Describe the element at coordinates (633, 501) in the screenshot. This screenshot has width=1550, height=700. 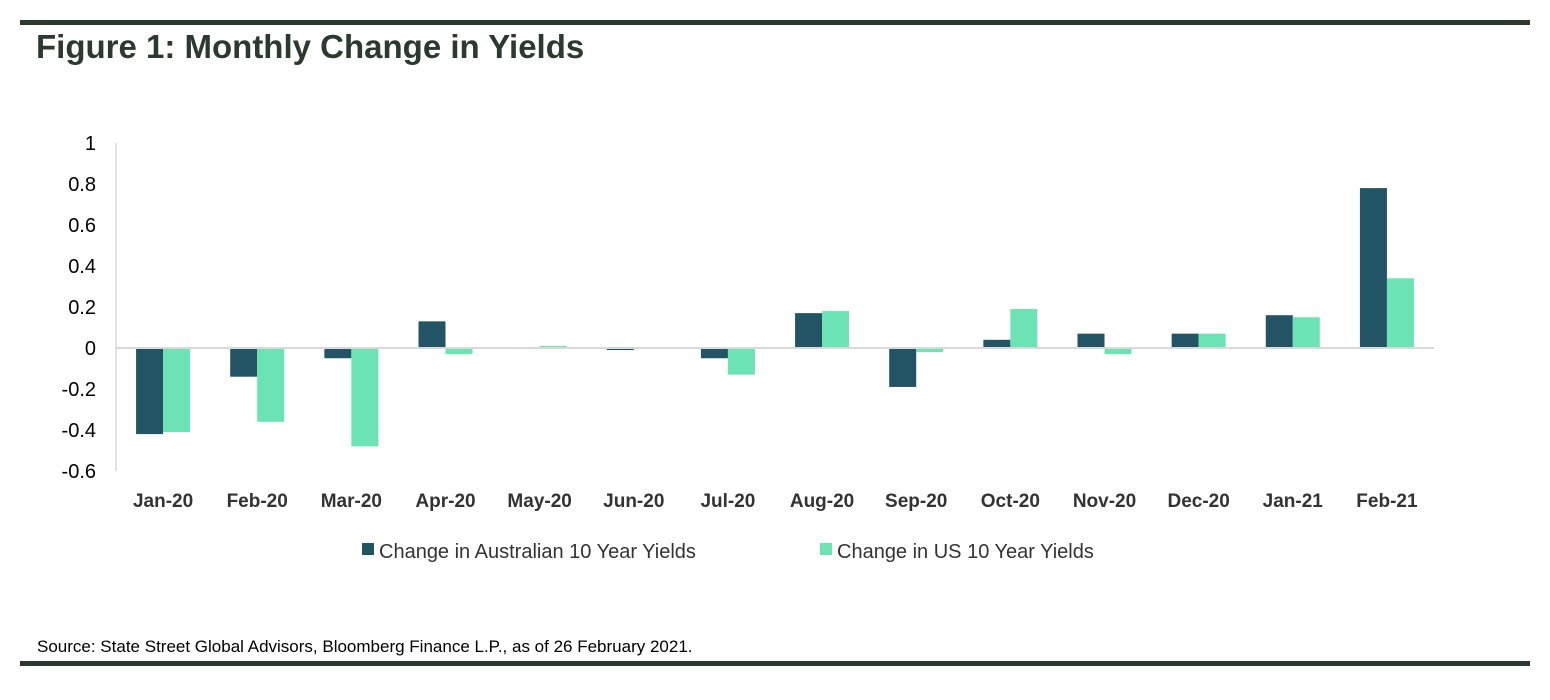
I see `x-tick-label: Jun-20` at that location.